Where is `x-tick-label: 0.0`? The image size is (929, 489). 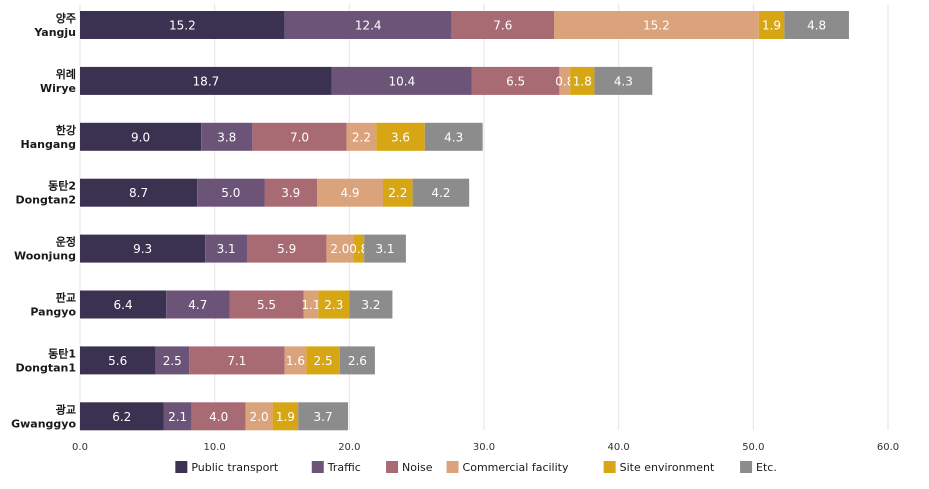
x-tick-label: 0.0 is located at coordinates (80, 447).